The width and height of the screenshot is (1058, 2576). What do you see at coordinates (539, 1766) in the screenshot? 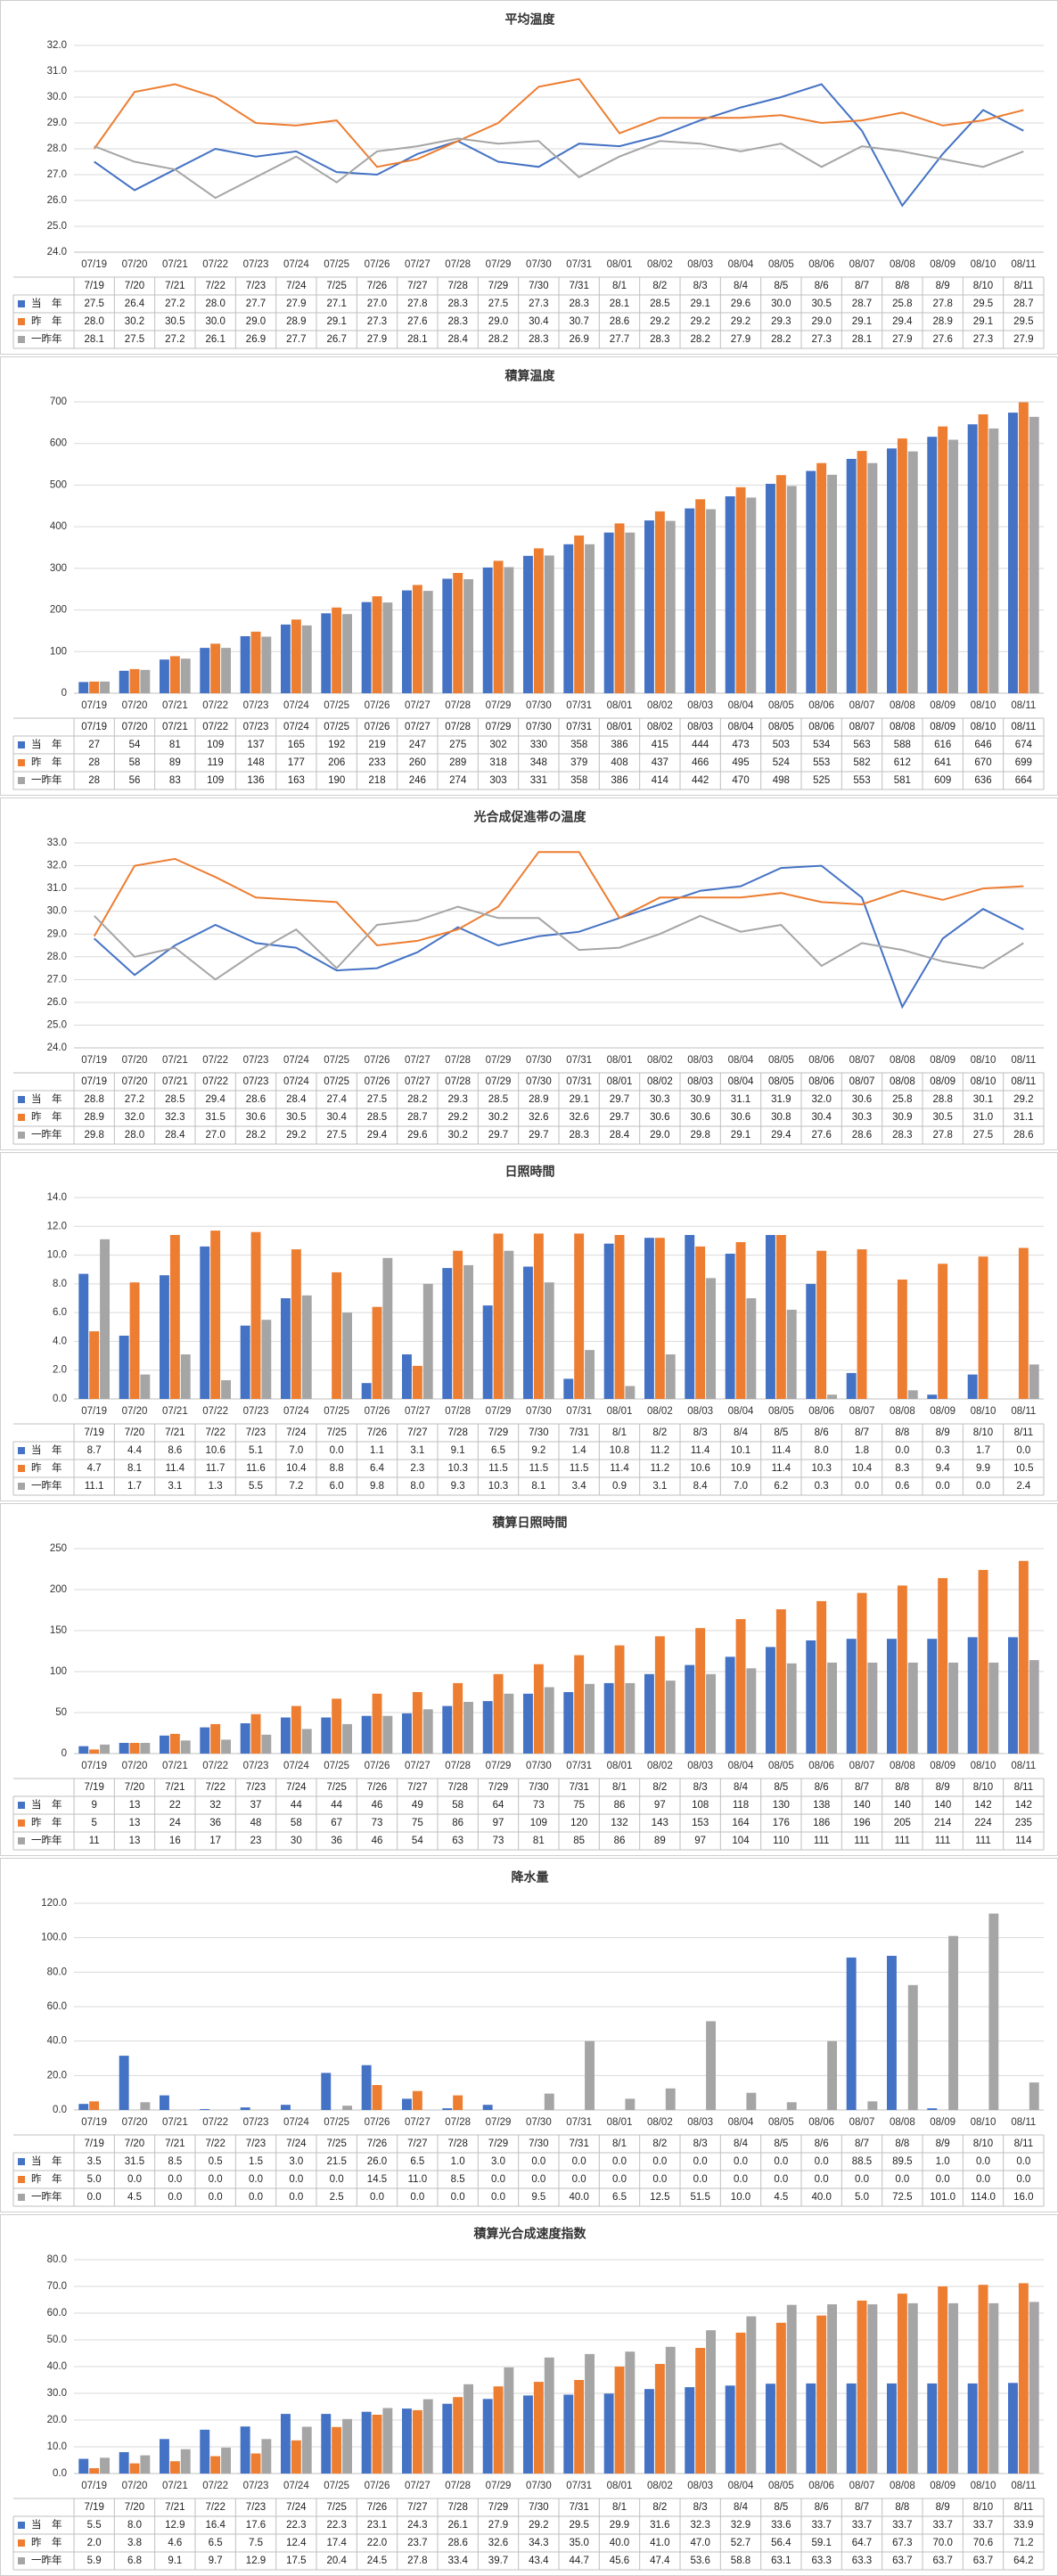
I see `x-tick-label: 07/30` at bounding box center [539, 1766].